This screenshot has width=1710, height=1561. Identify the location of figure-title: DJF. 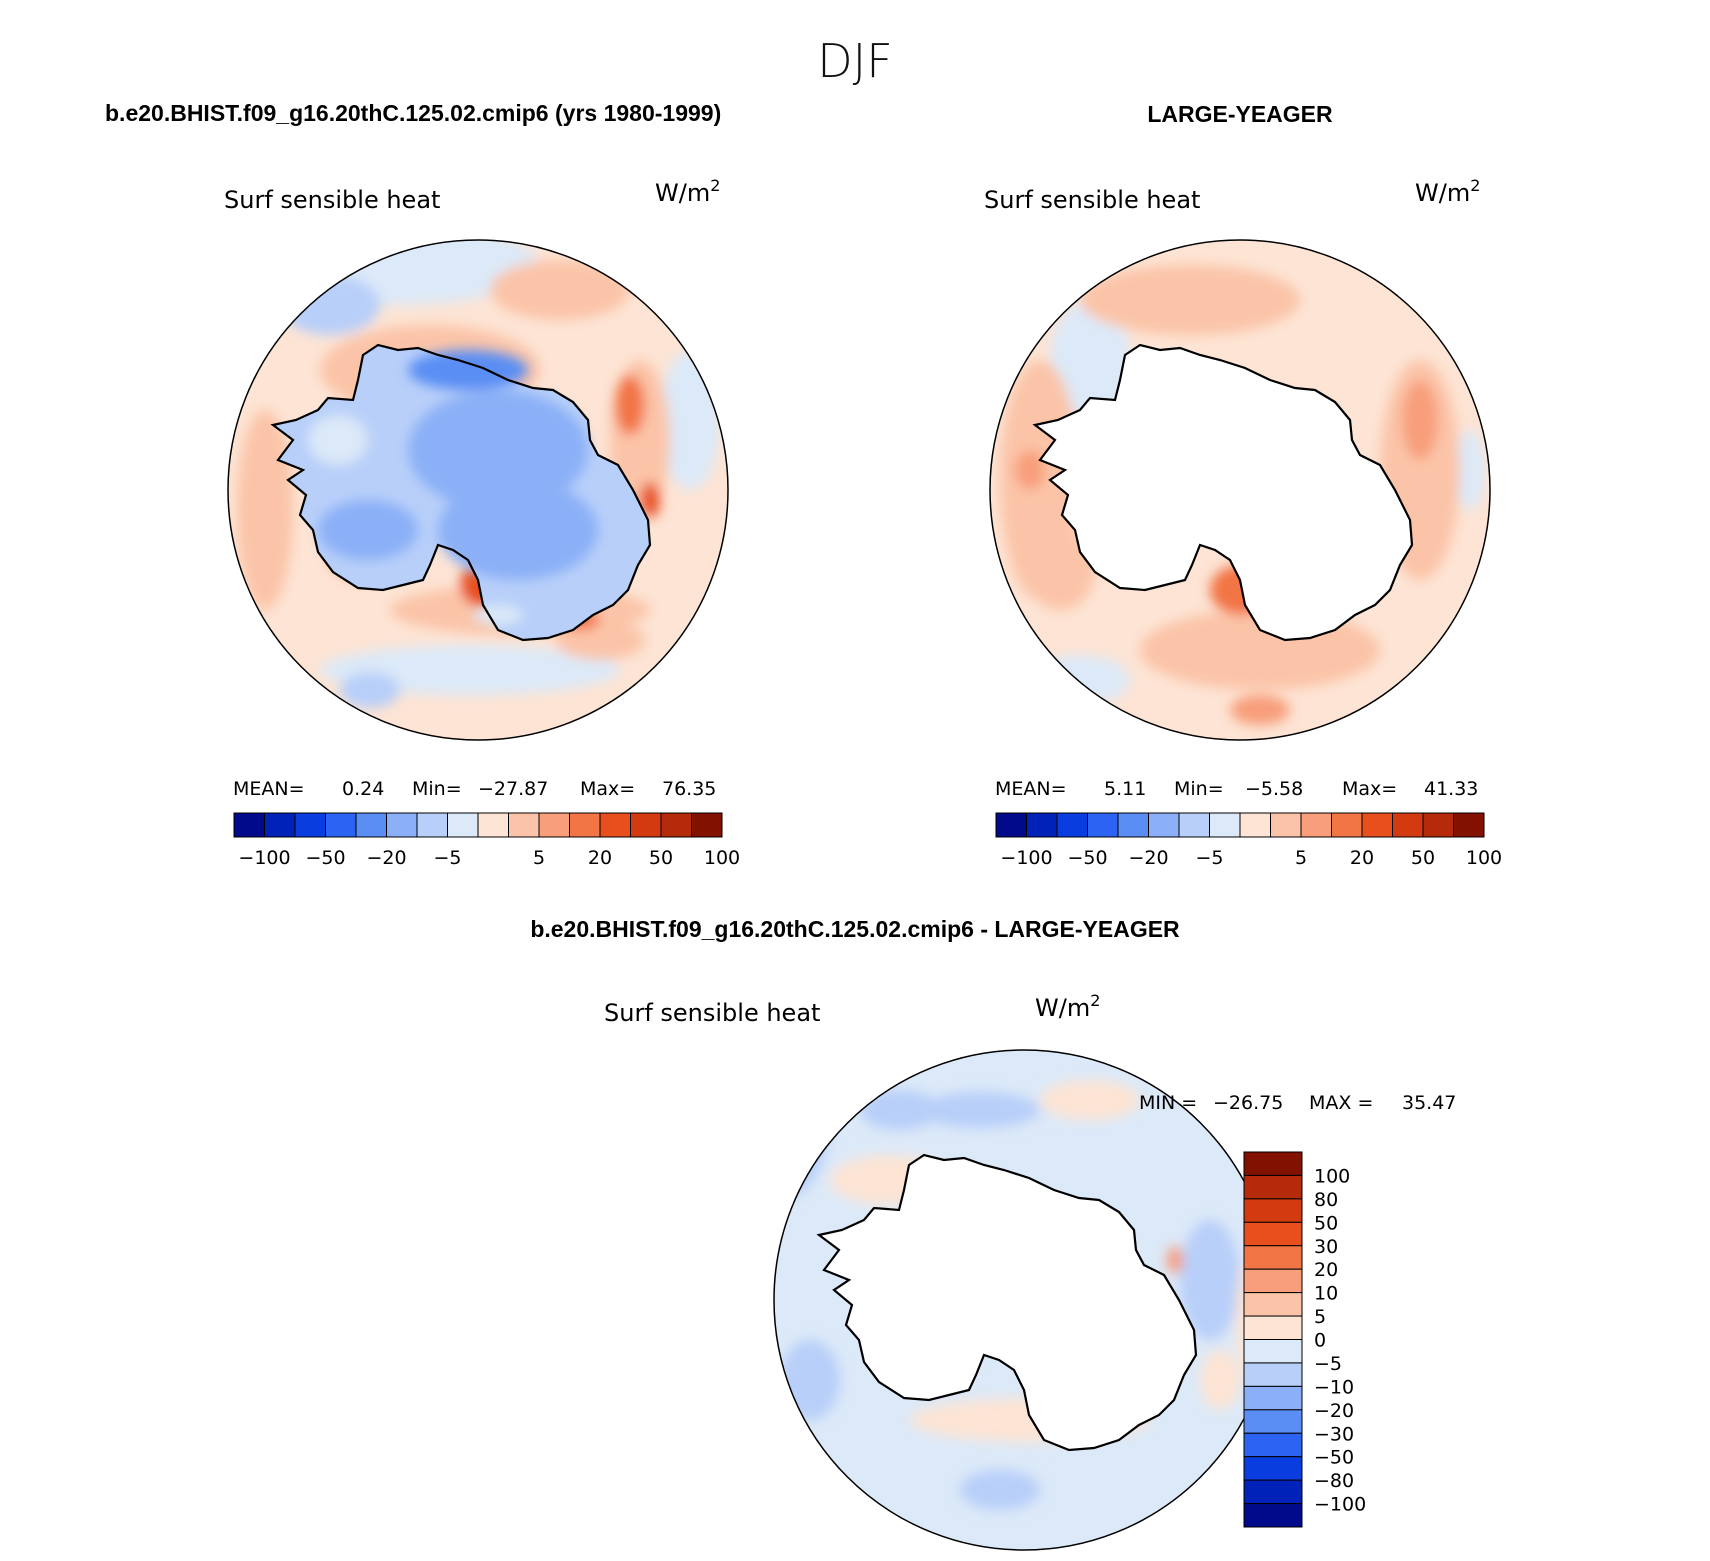
(854, 61).